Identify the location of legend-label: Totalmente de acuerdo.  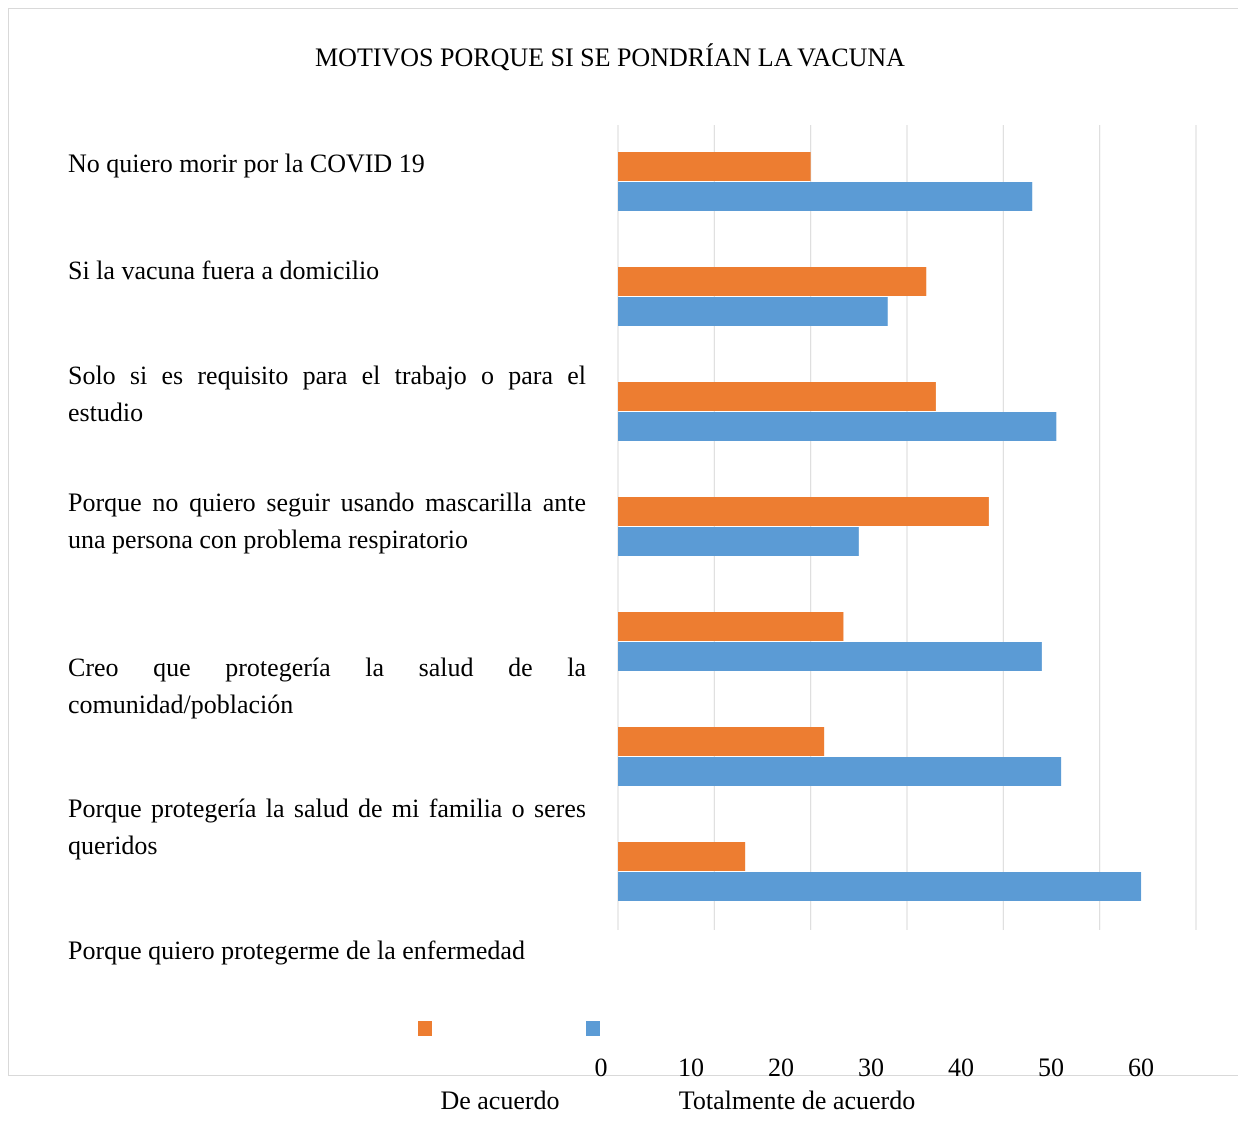
(797, 1100).